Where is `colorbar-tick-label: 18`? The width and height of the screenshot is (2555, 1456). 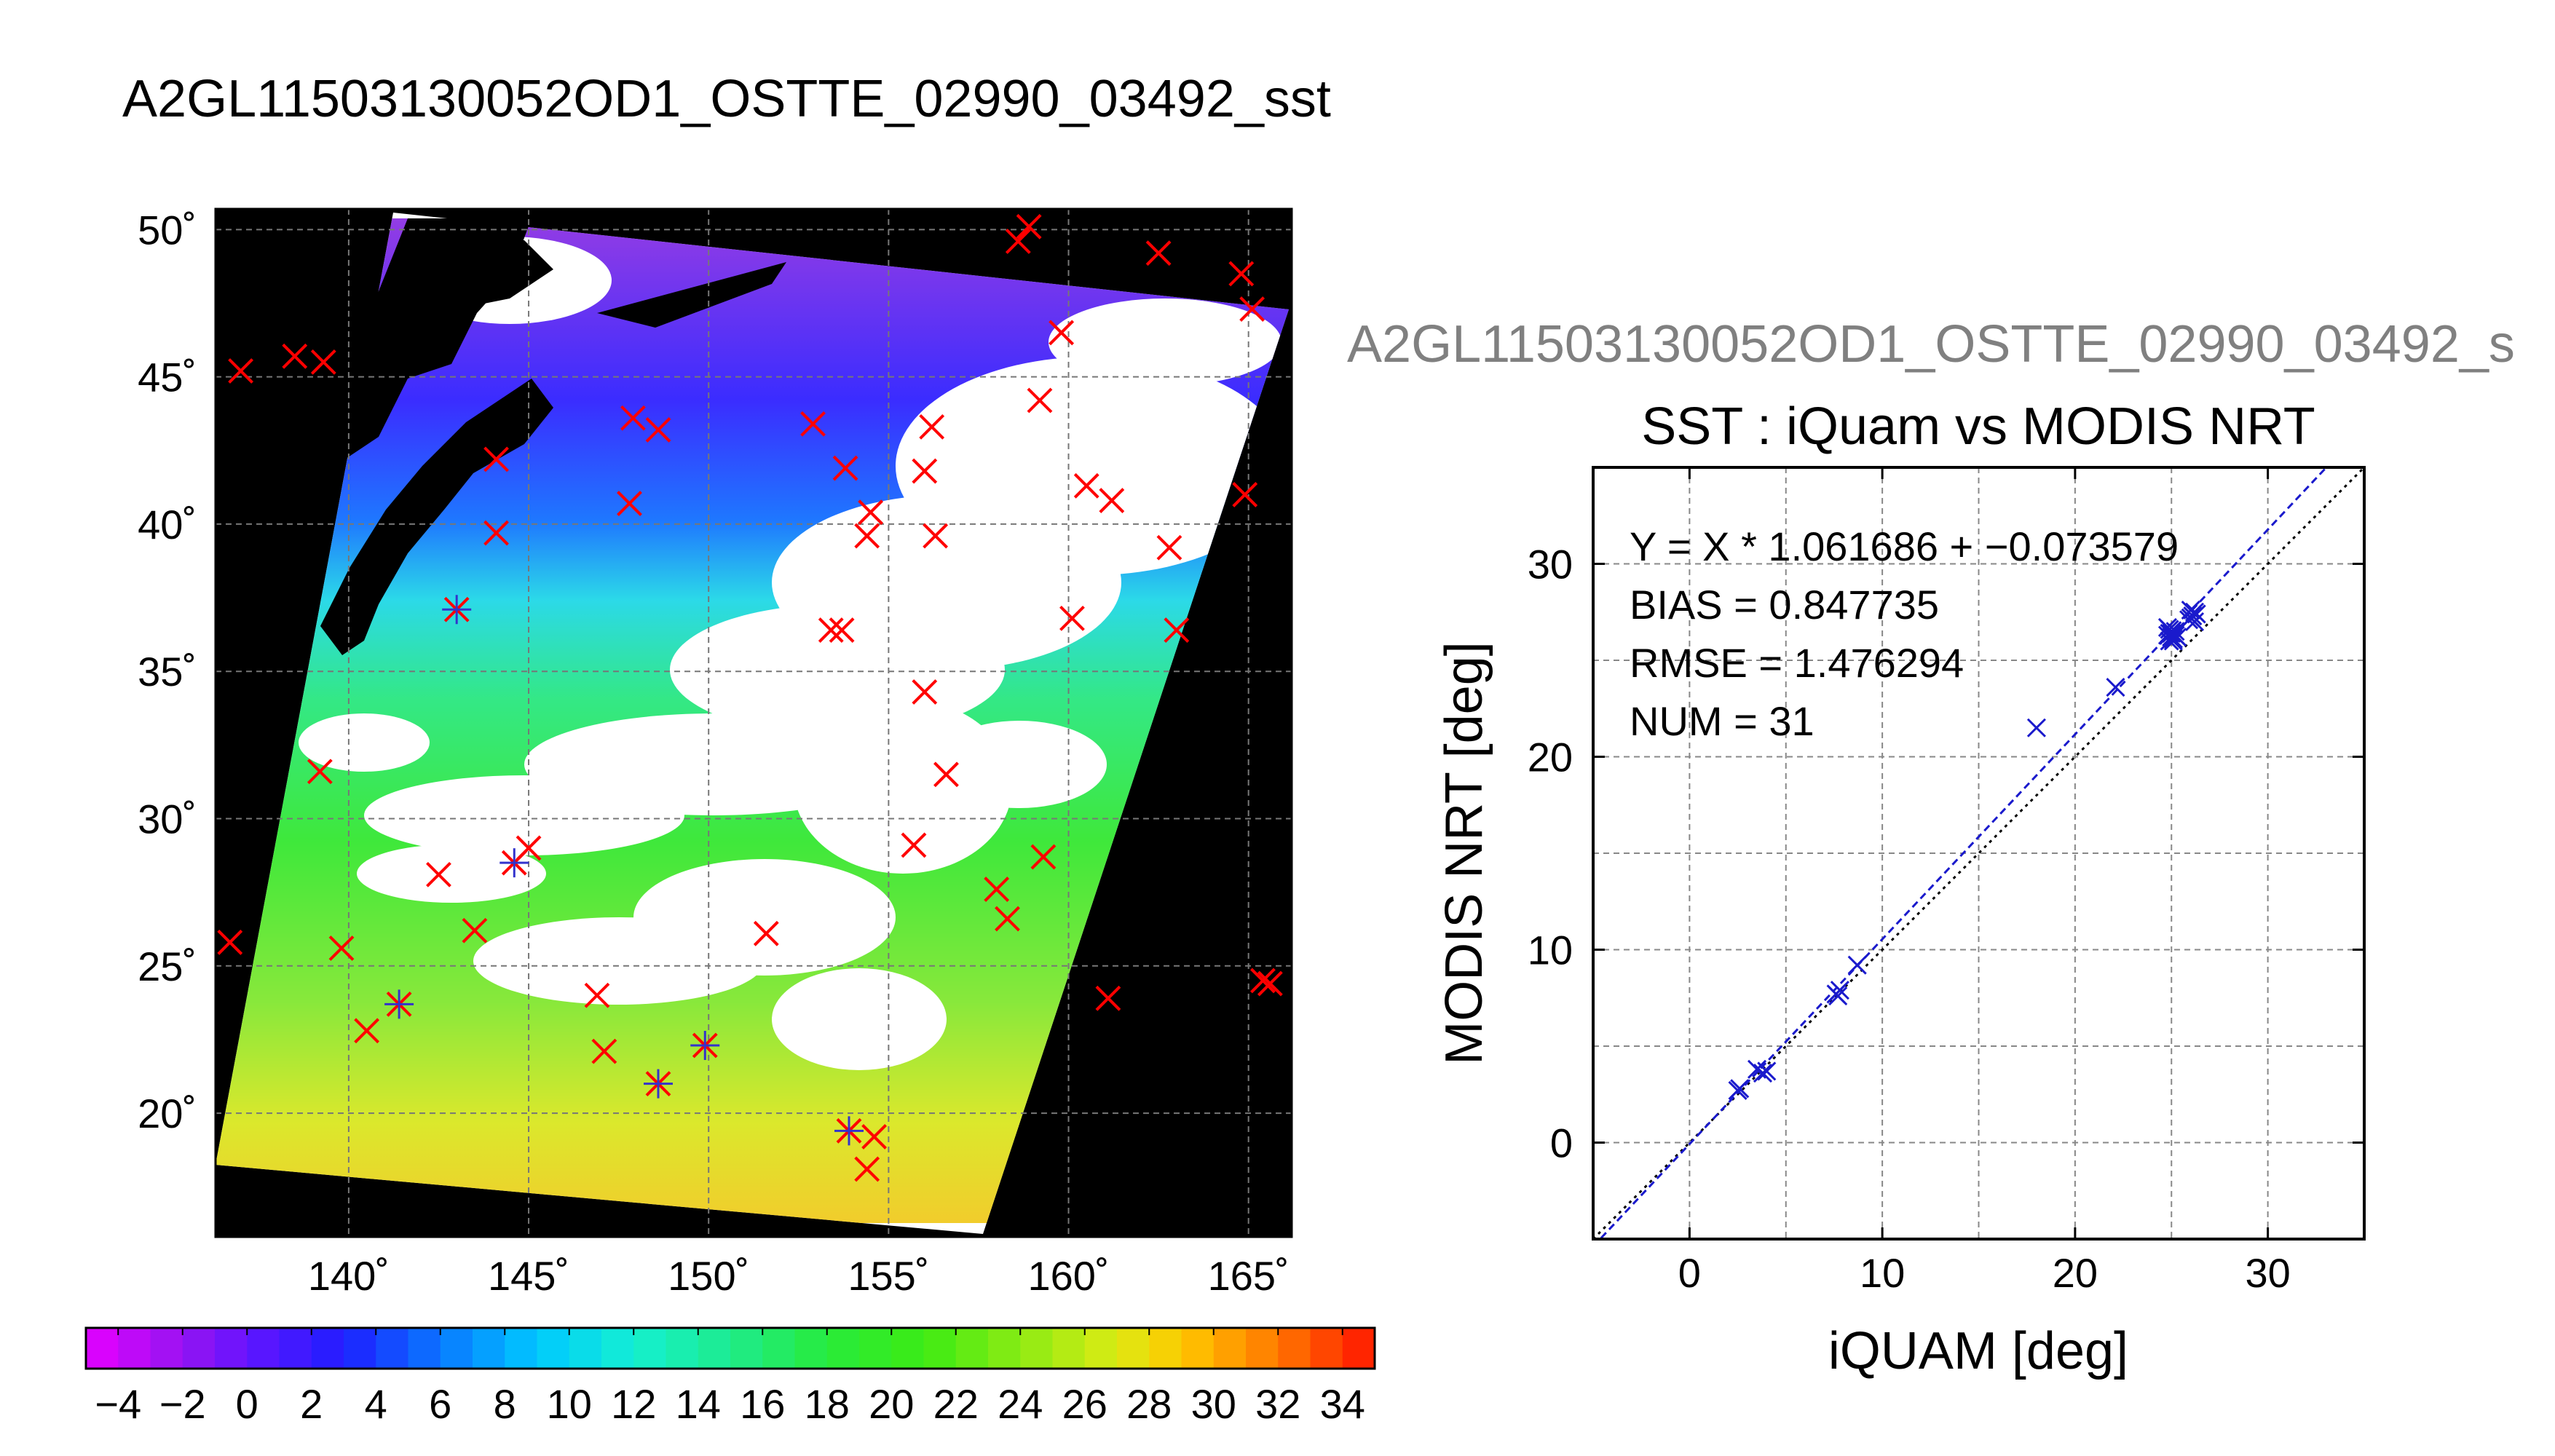 colorbar-tick-label: 18 is located at coordinates (827, 1404).